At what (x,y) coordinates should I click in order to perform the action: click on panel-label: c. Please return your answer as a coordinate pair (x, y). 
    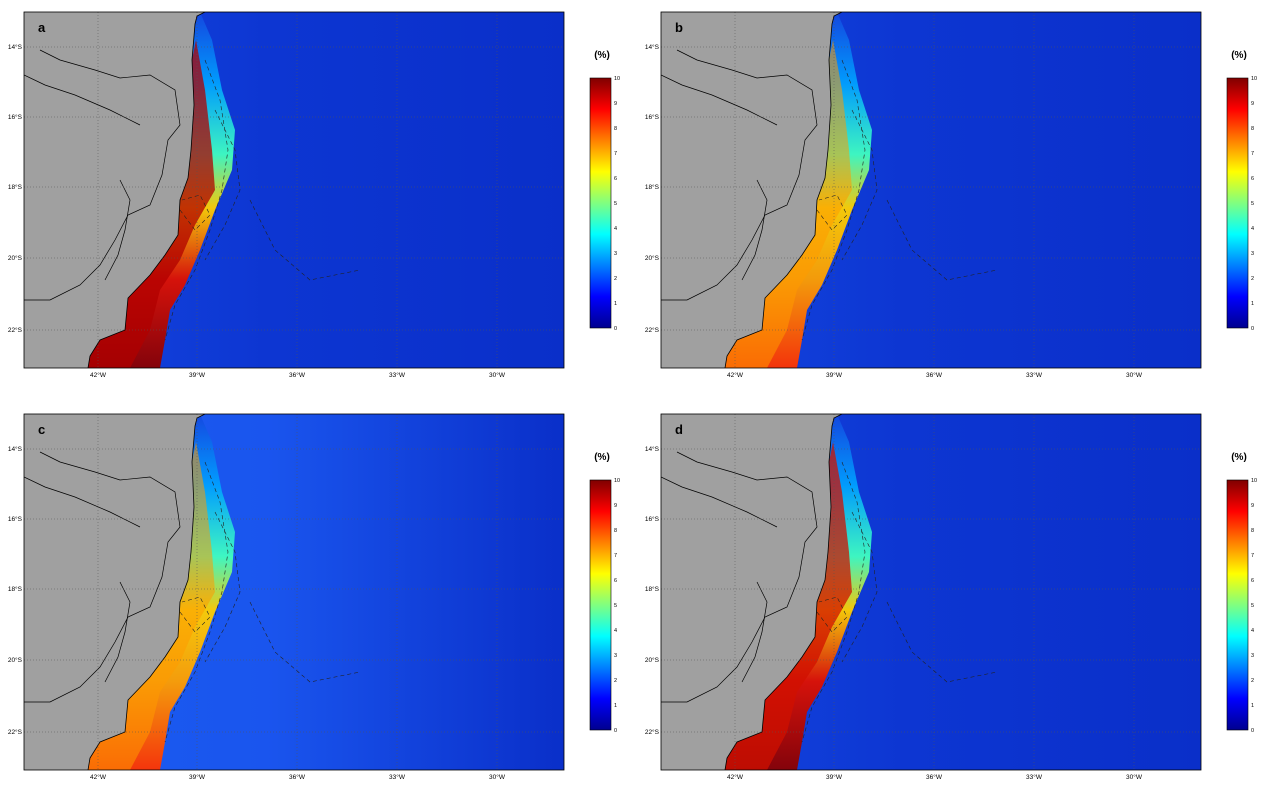
    Looking at the image, I should click on (41, 429).